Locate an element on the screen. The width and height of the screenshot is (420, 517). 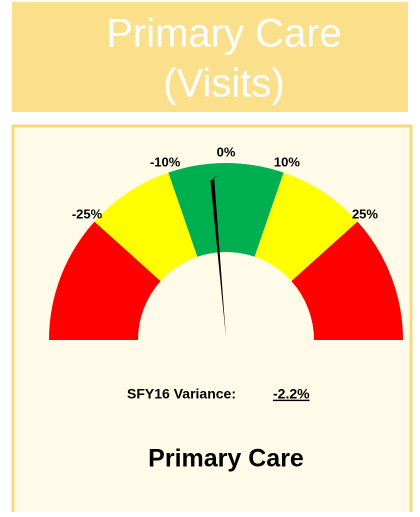
gauge-title: Primary Care is located at coordinates (226, 459).